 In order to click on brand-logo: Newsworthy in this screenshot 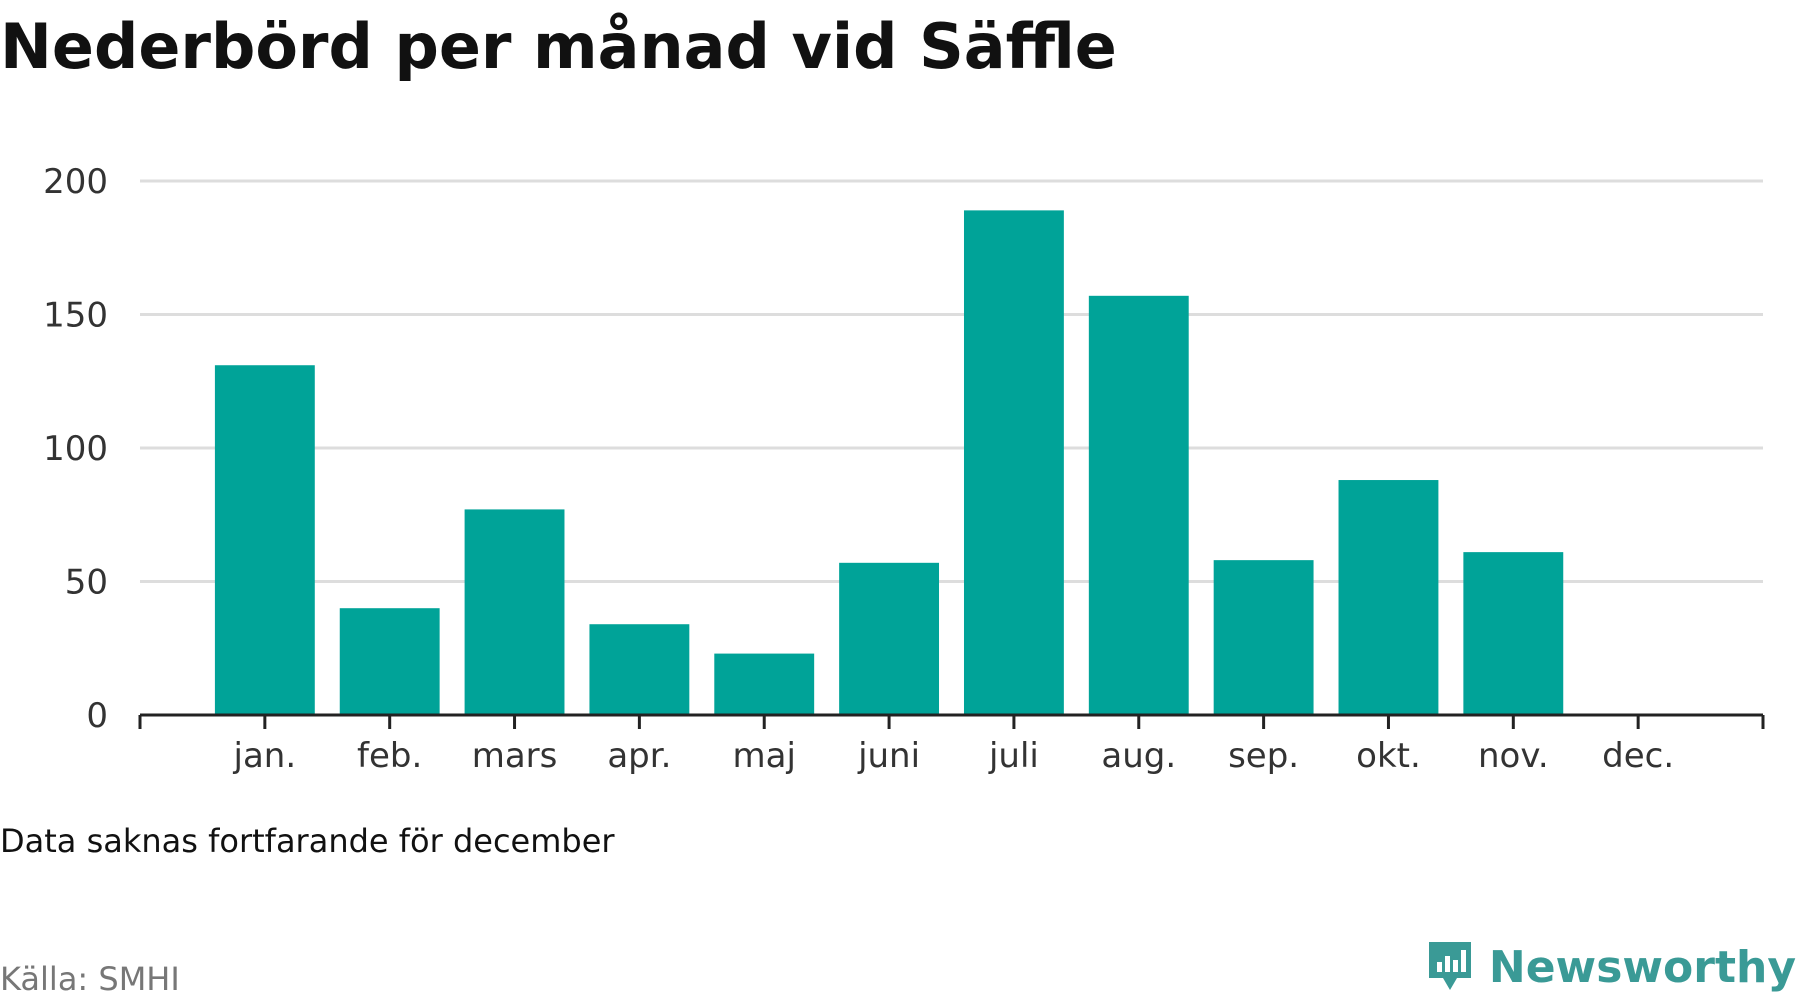, I will do `click(1610, 967)`.